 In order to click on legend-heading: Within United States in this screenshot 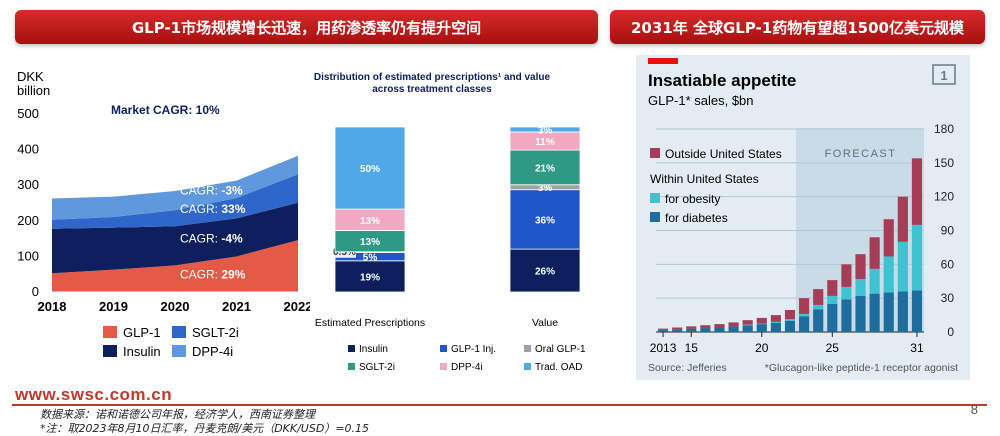, I will do `click(704, 179)`.